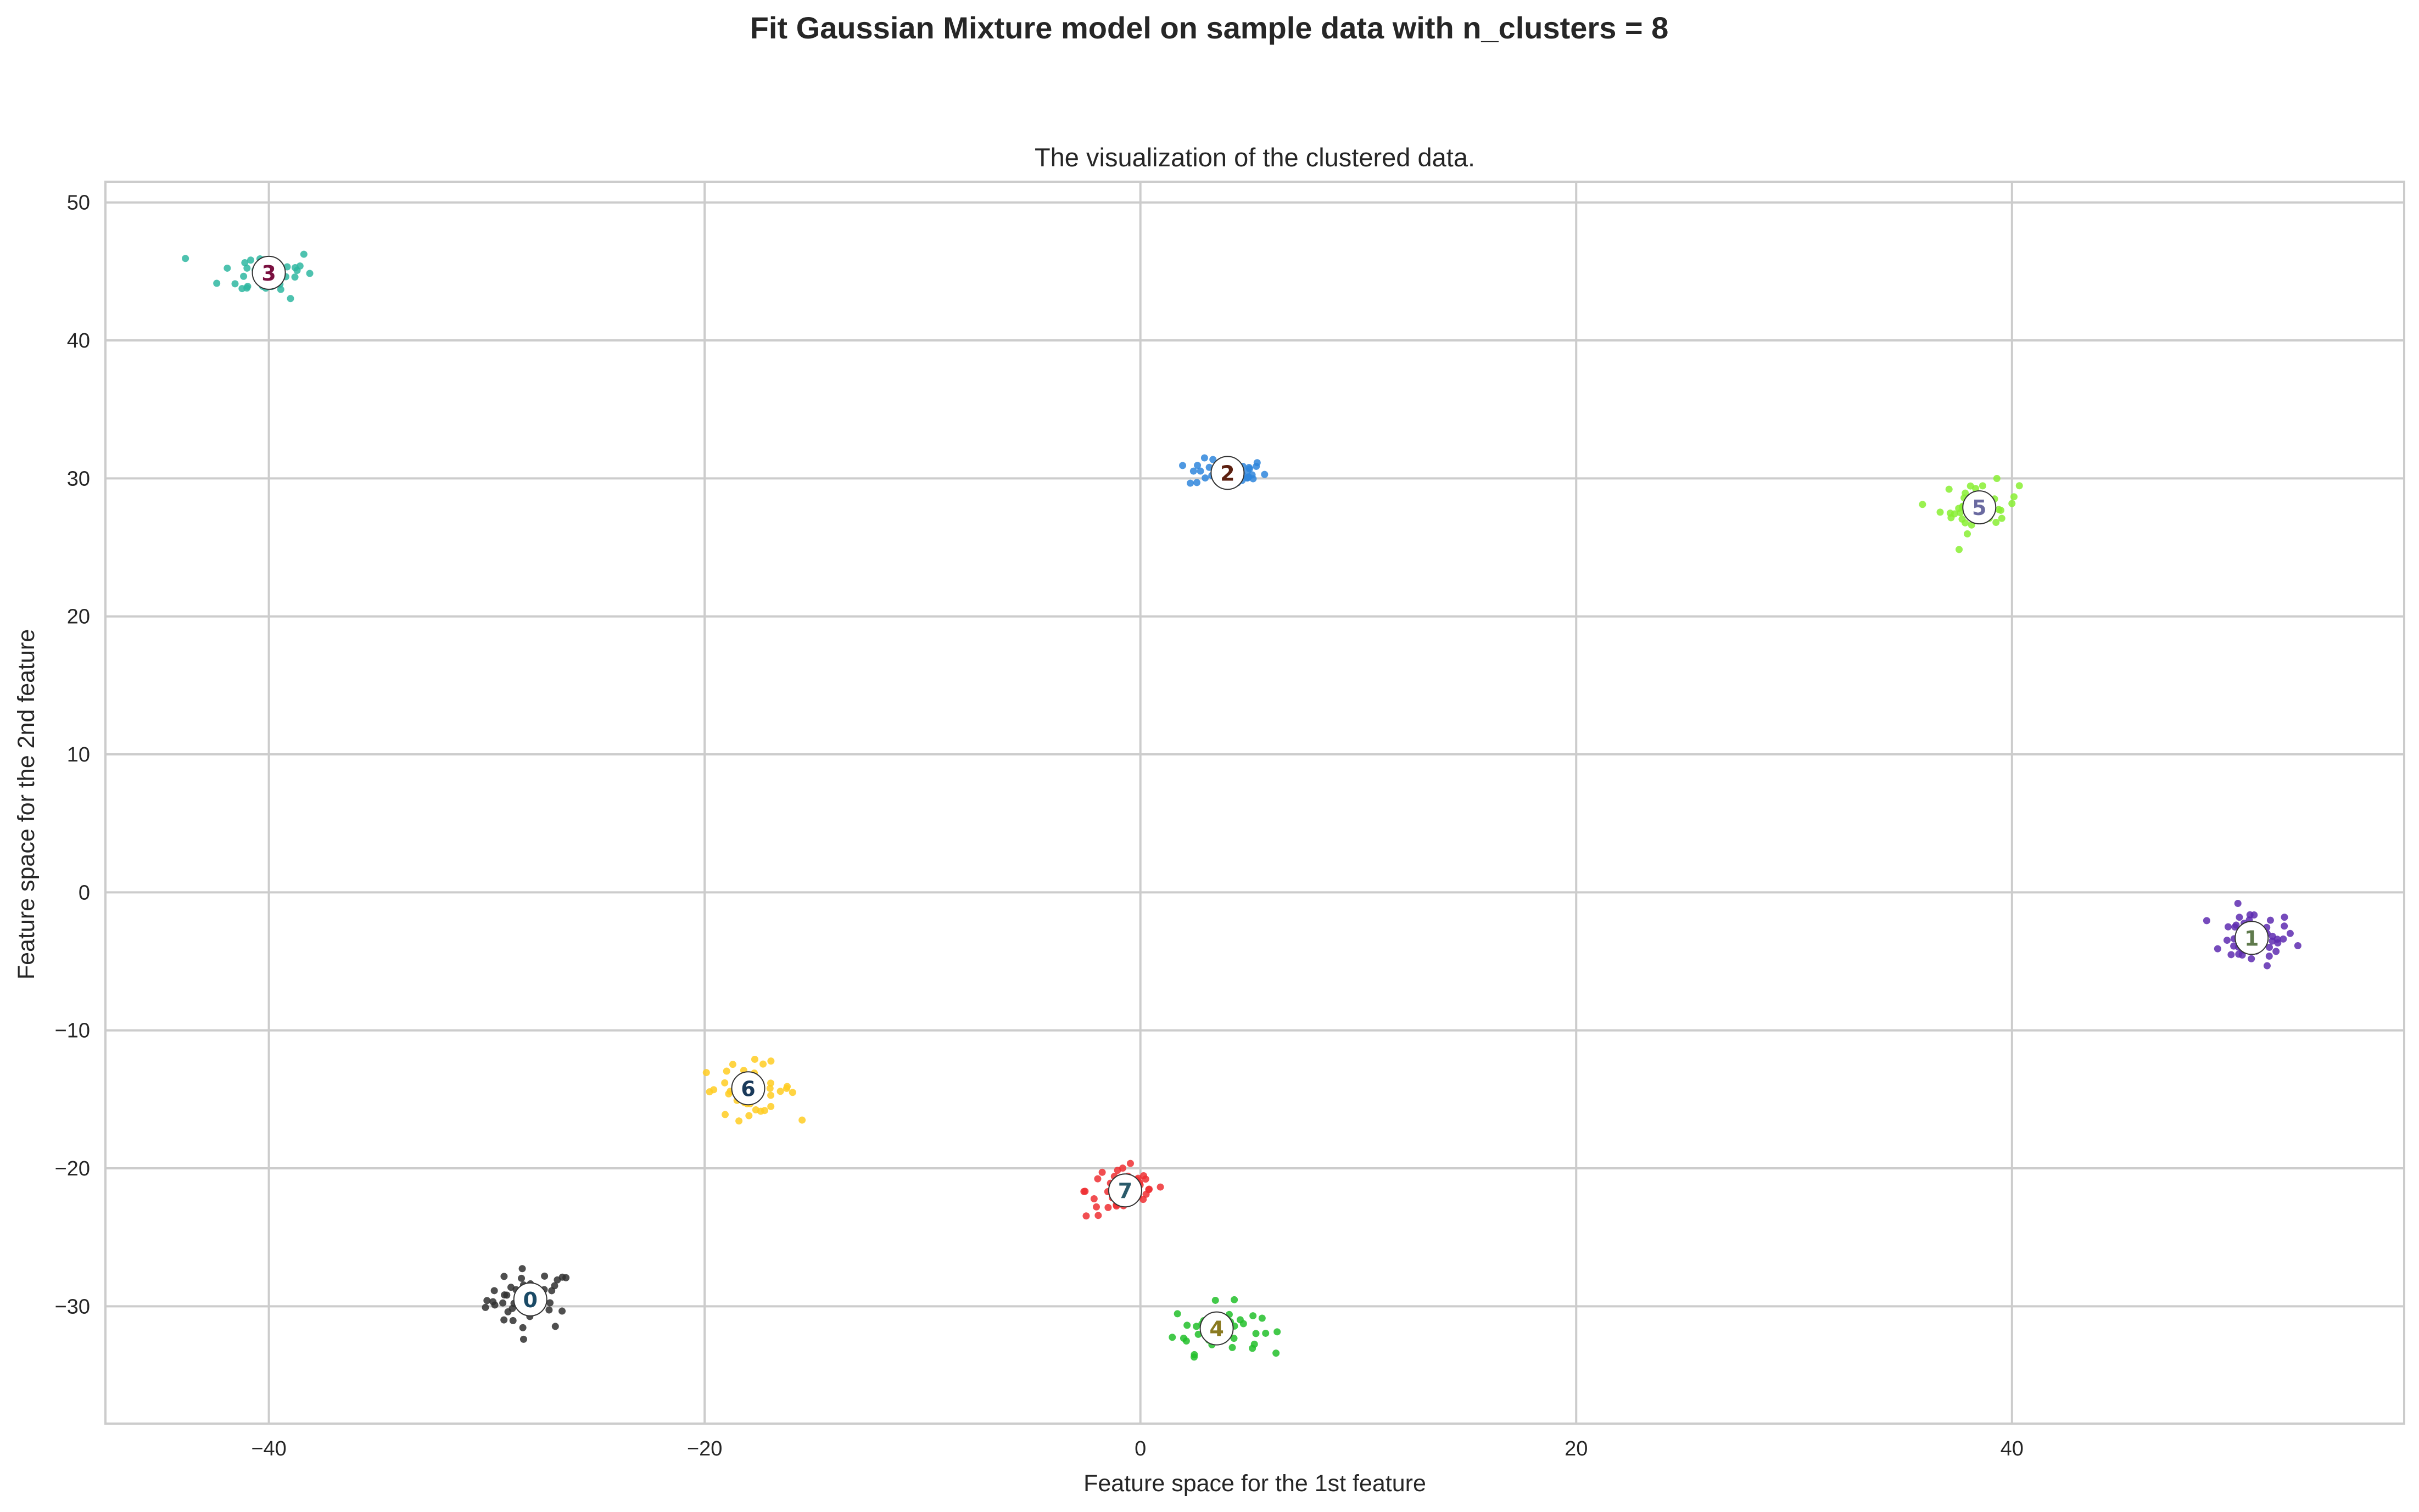 The width and height of the screenshot is (2419, 1512). I want to click on cluster-center-label: 1, so click(2251, 938).